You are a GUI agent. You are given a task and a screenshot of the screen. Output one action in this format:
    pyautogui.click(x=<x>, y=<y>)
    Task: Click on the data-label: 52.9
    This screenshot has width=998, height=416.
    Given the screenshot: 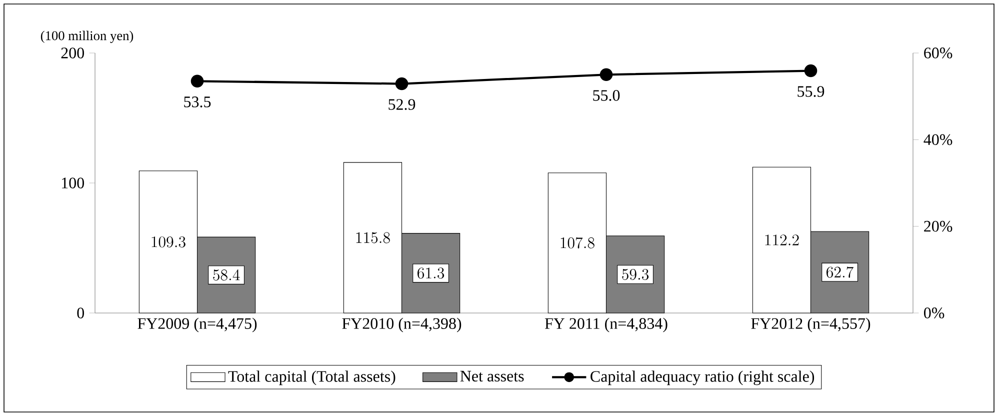 What is the action you would take?
    pyautogui.click(x=402, y=104)
    